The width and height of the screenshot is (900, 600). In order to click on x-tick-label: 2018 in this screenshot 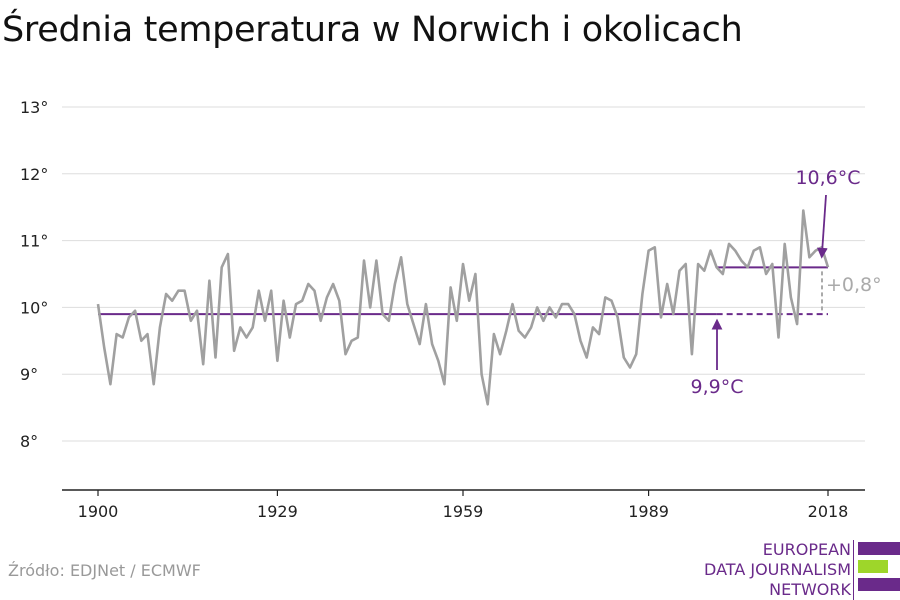, I will do `click(828, 511)`.